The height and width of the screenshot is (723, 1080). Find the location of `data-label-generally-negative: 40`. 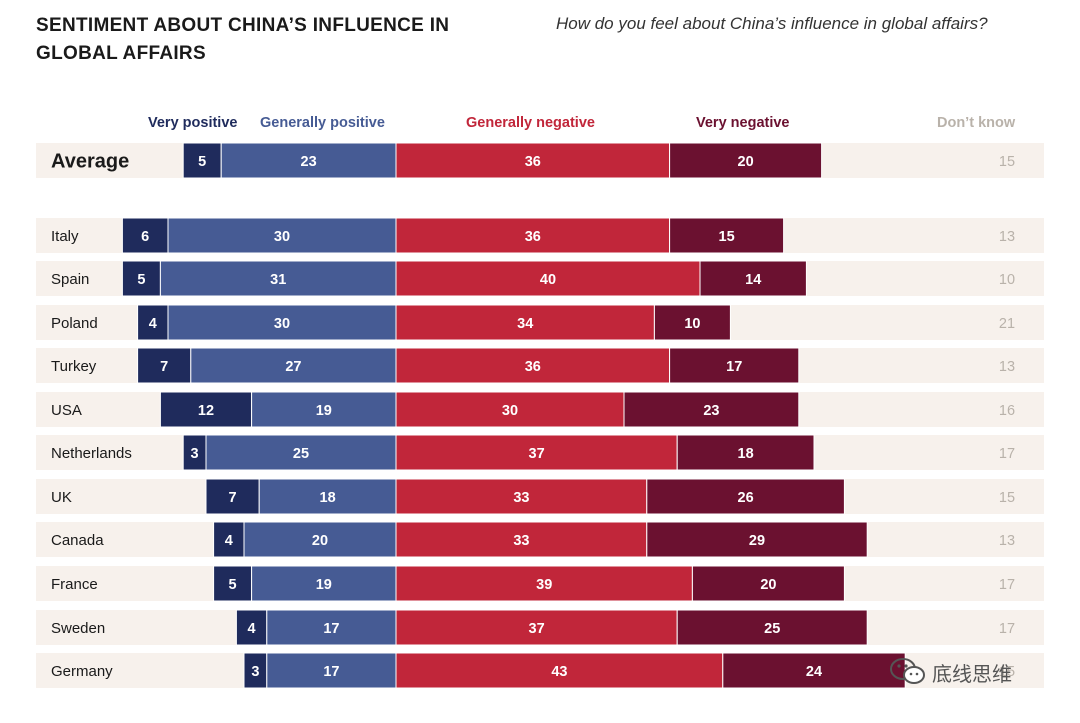

data-label-generally-negative: 40 is located at coordinates (548, 280).